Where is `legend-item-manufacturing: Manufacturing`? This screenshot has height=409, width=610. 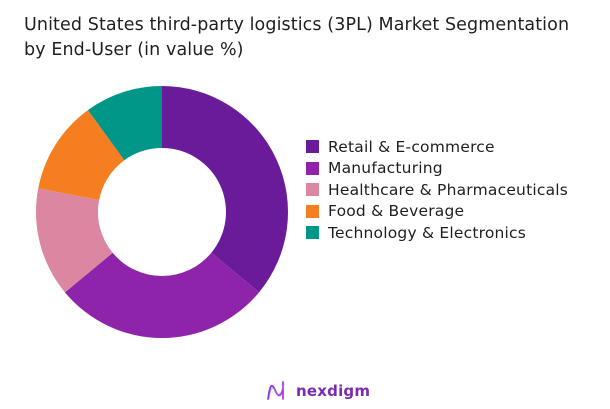 legend-item-manufacturing: Manufacturing is located at coordinates (437, 169).